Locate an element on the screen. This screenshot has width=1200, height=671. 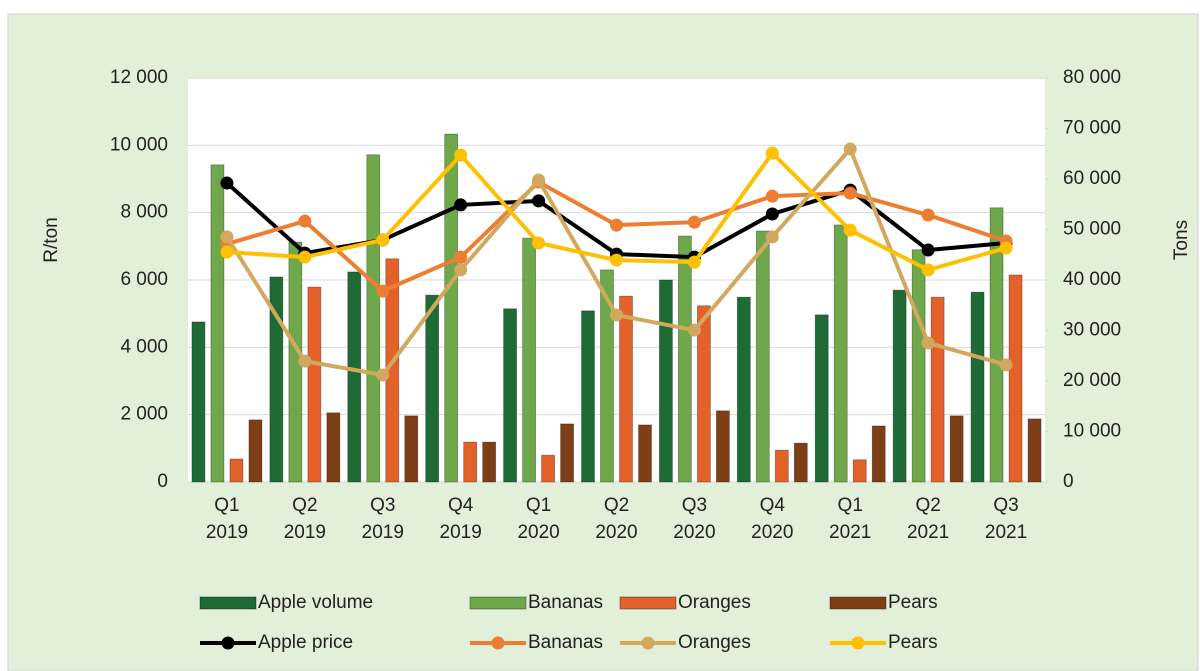
x-tick-label: Q3 2021 is located at coordinates (1006, 519).